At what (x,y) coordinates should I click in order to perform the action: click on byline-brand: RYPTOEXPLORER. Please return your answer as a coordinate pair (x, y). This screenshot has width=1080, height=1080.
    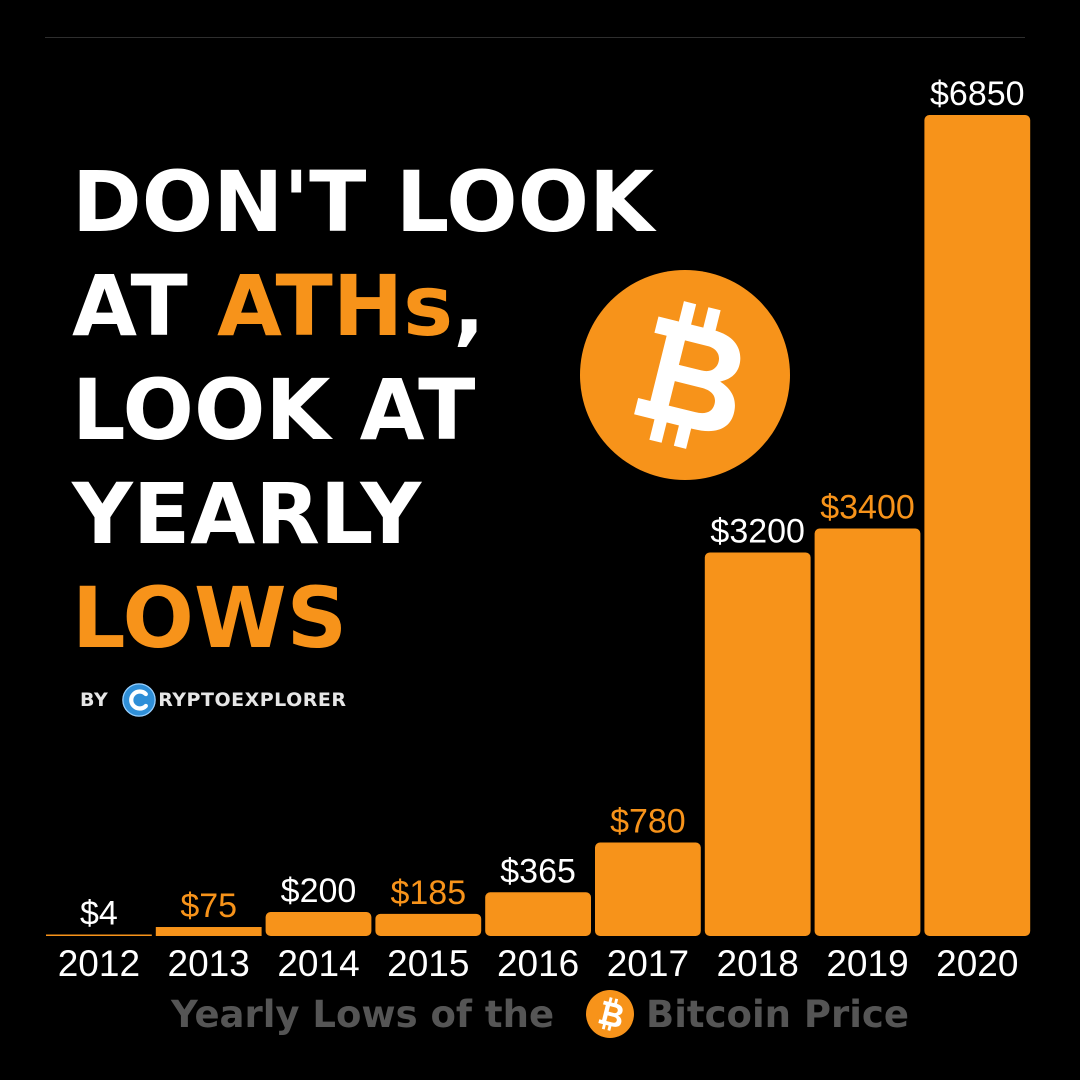
    Looking at the image, I should click on (252, 700).